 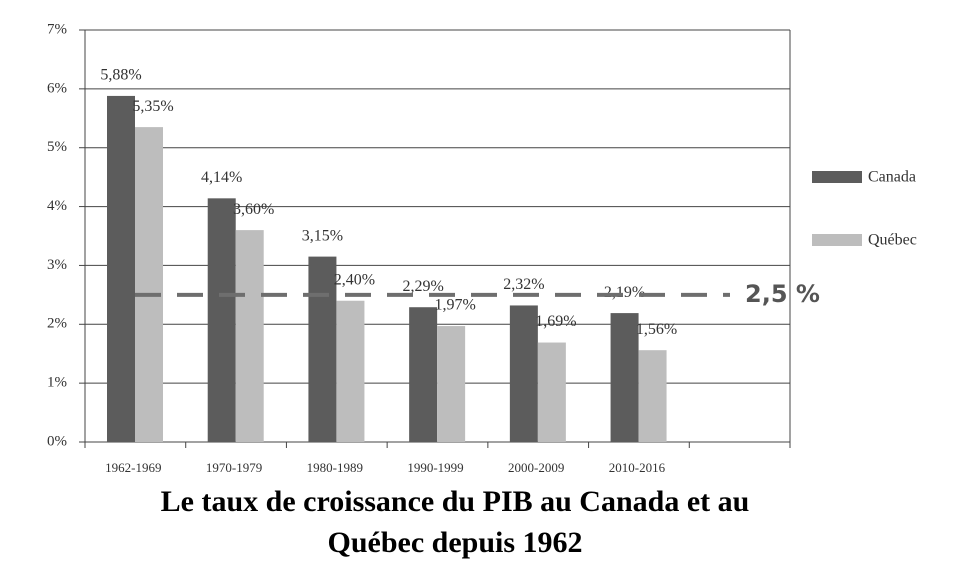 I want to click on x-tick-label: 1970-1979, so click(x=234, y=467).